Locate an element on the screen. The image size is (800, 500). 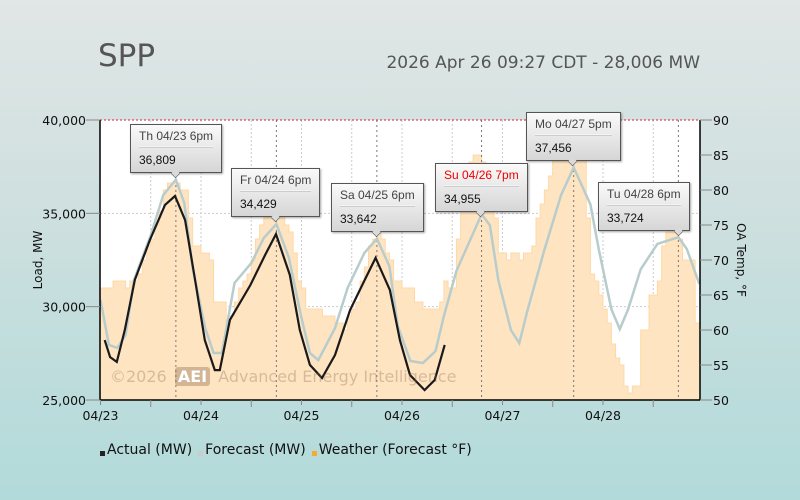
y2-tick-label: 55 is located at coordinates (721, 365).